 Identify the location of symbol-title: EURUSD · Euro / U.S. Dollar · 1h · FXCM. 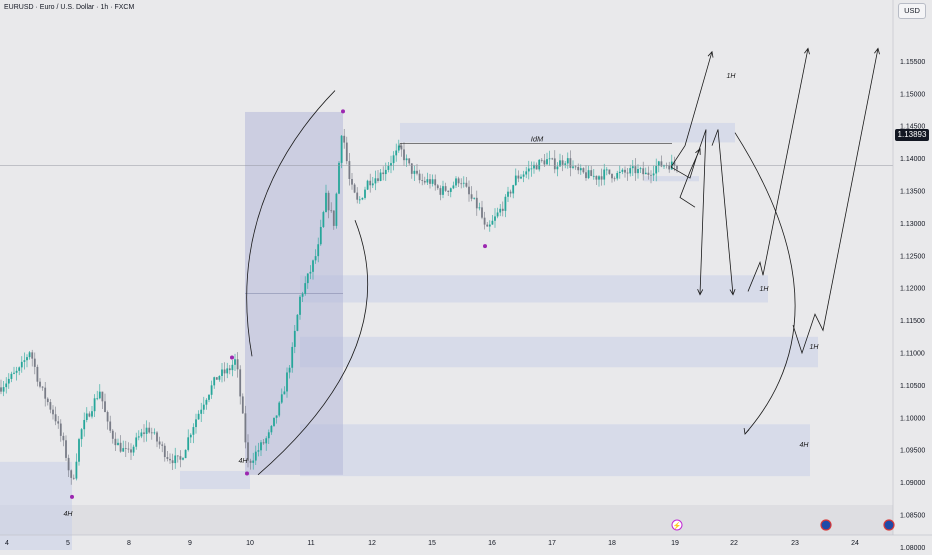
(69, 7).